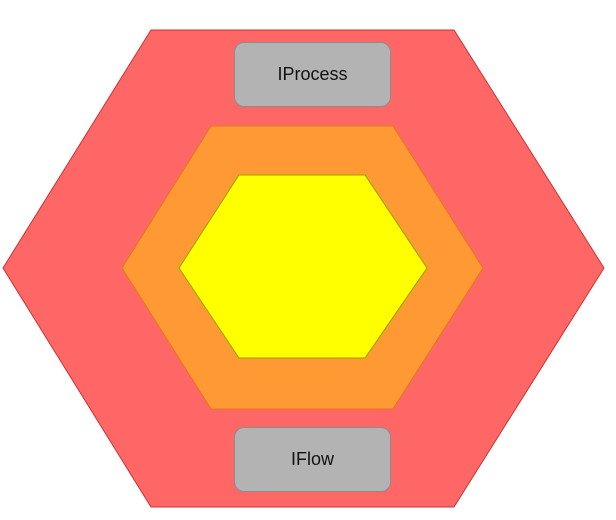 Image resolution: width=616 pixels, height=520 pixels. What do you see at coordinates (303, 266) in the screenshot?
I see `inner-hexagon` at bounding box center [303, 266].